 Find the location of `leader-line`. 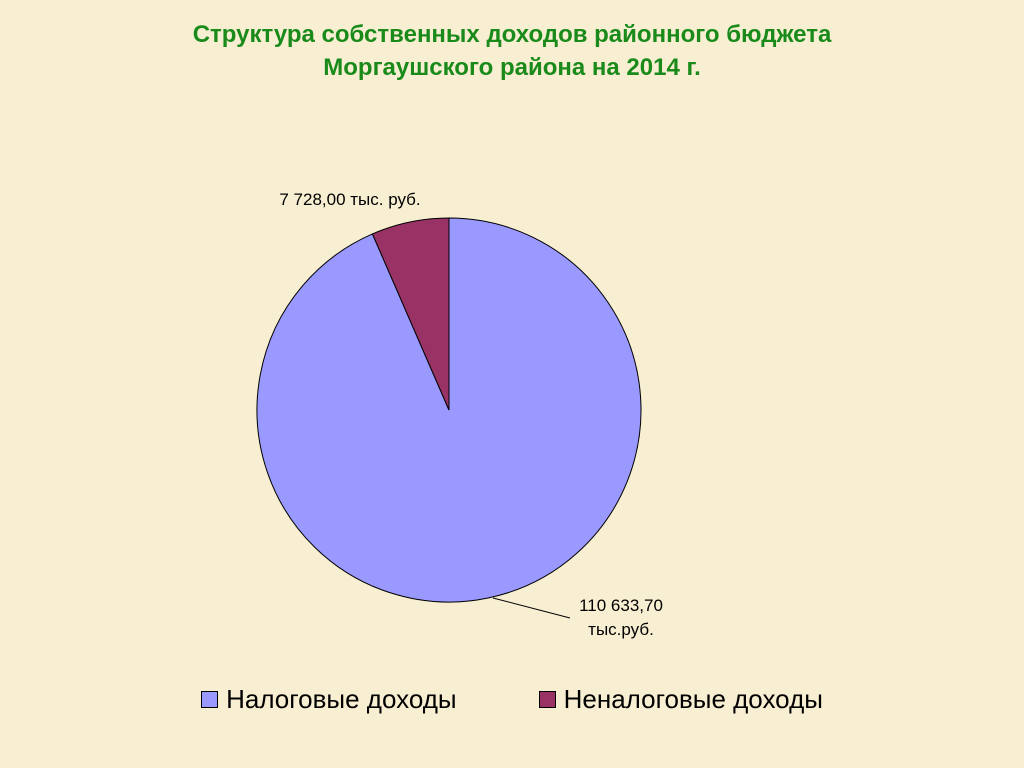

leader-line is located at coordinates (531, 608).